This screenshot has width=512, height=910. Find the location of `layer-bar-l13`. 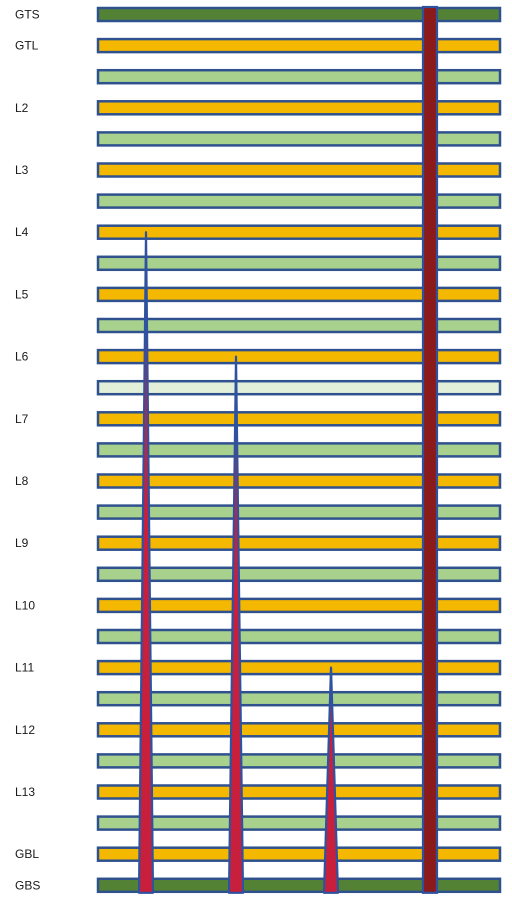

layer-bar-l13 is located at coordinates (299, 792).